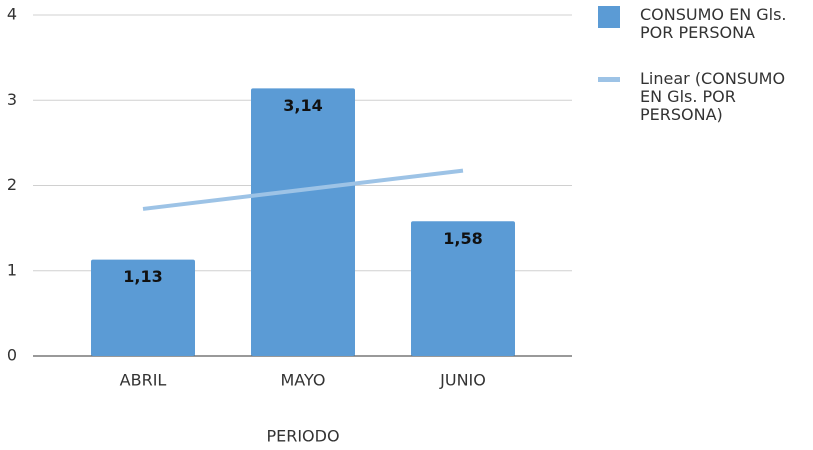  Describe the element at coordinates (12, 269) in the screenshot. I see `y-tick-label: 1` at that location.